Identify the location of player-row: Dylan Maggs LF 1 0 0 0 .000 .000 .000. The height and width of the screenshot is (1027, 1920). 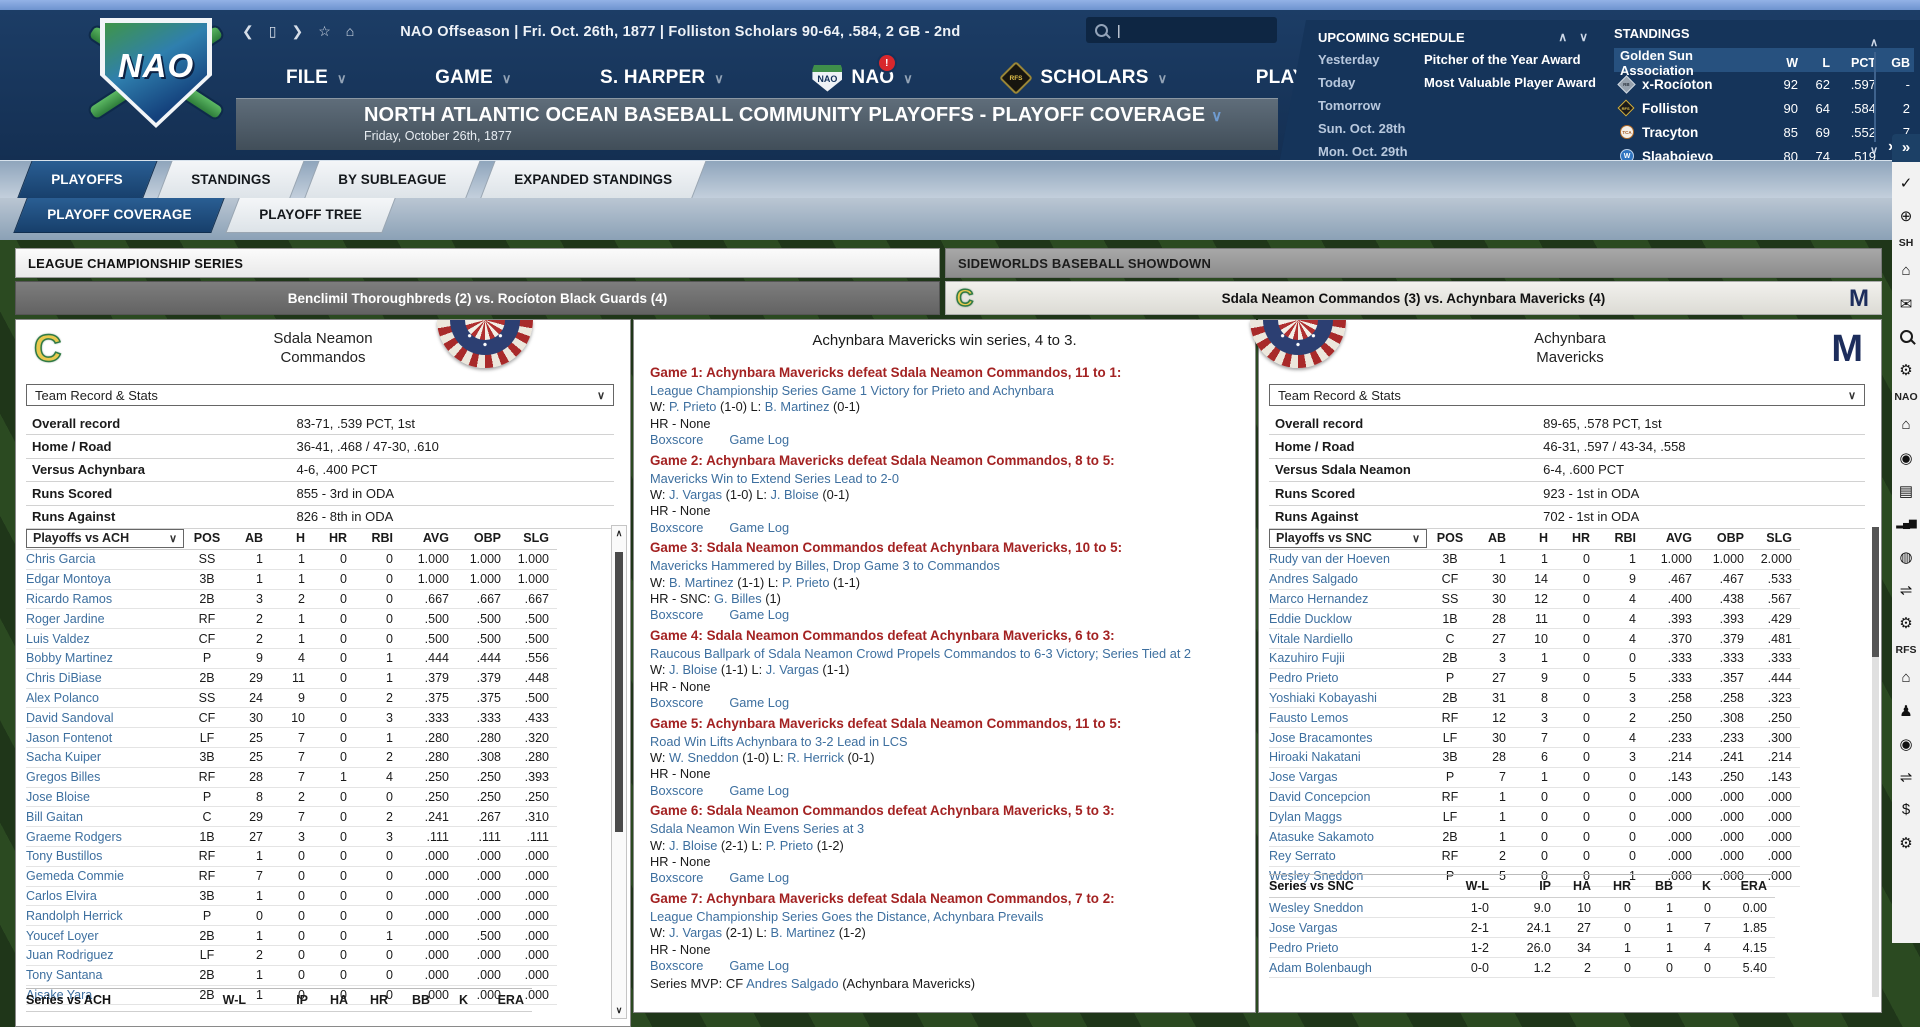
(1534, 817).